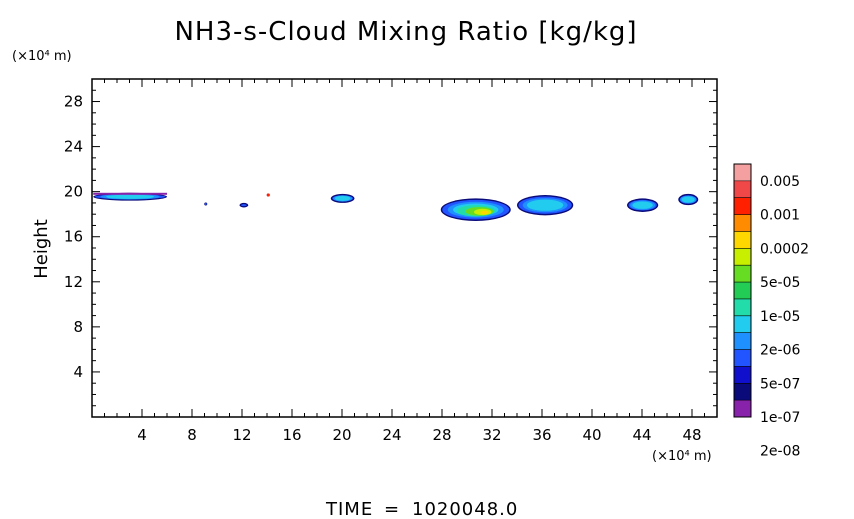  I want to click on x-tick-label: 8, so click(192, 435).